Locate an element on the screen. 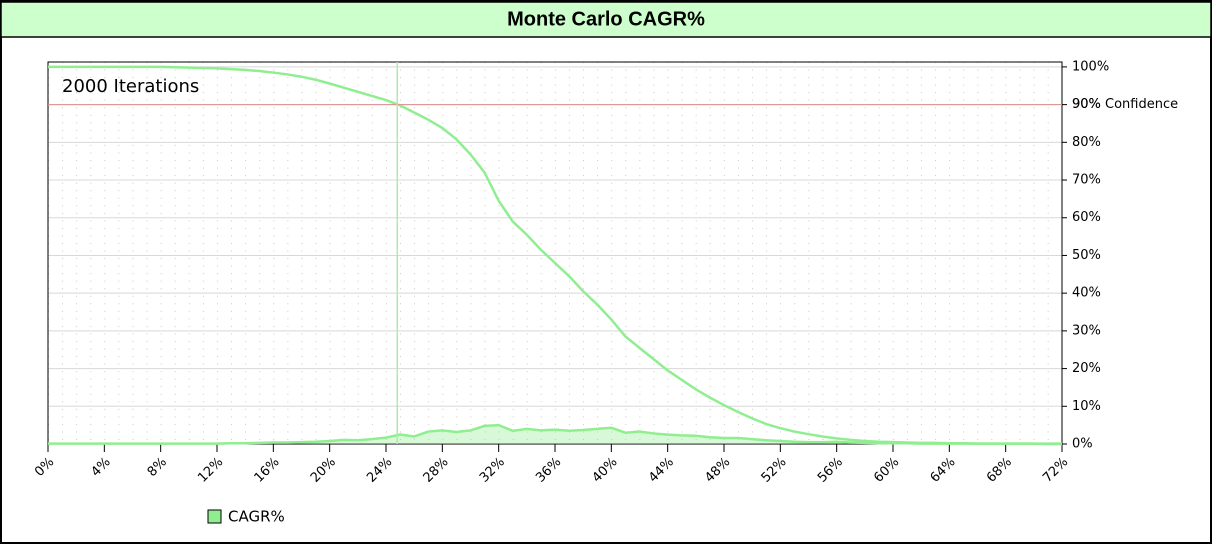  series-line is located at coordinates (555, 434).